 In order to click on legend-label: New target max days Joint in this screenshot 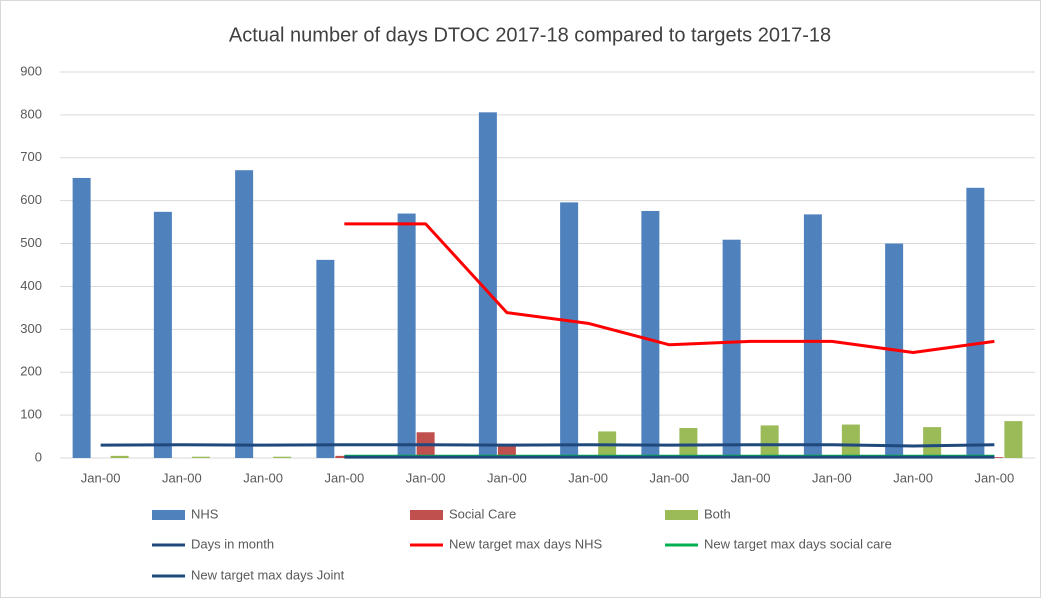, I will do `click(268, 574)`.